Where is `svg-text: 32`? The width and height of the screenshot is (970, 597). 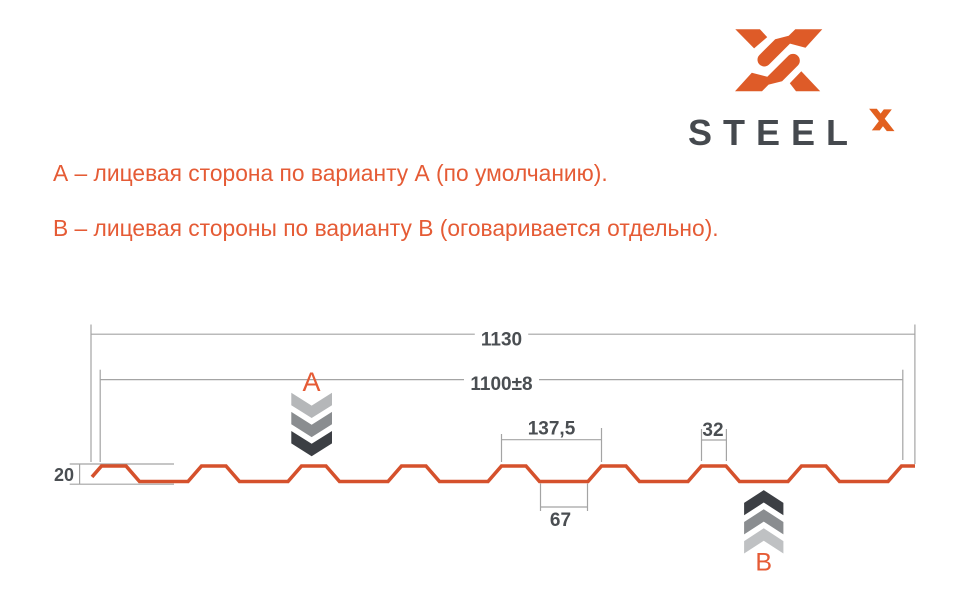
svg-text: 32 is located at coordinates (712, 430).